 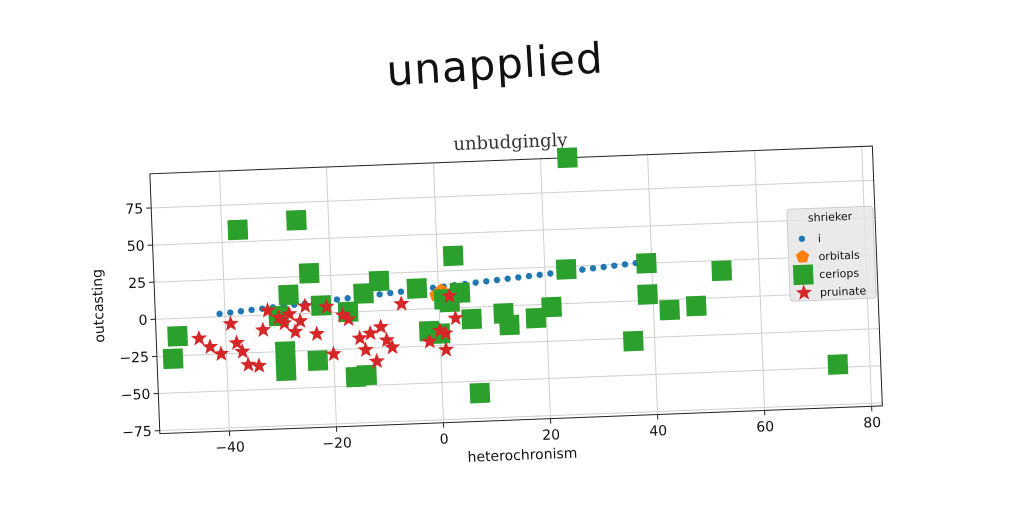 I want to click on x-tick-label: 40, so click(x=658, y=431).